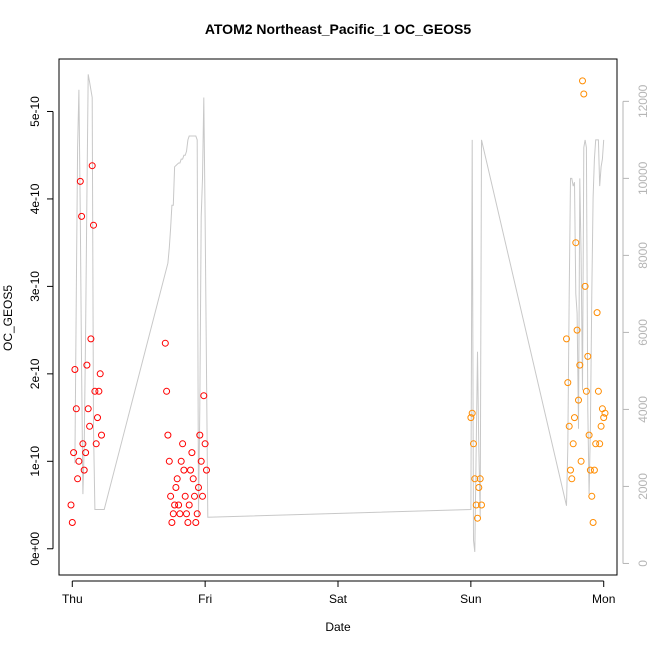 The height and width of the screenshot is (650, 650). Describe the element at coordinates (35, 461) in the screenshot. I see `y-tick-label: 1e-10` at that location.